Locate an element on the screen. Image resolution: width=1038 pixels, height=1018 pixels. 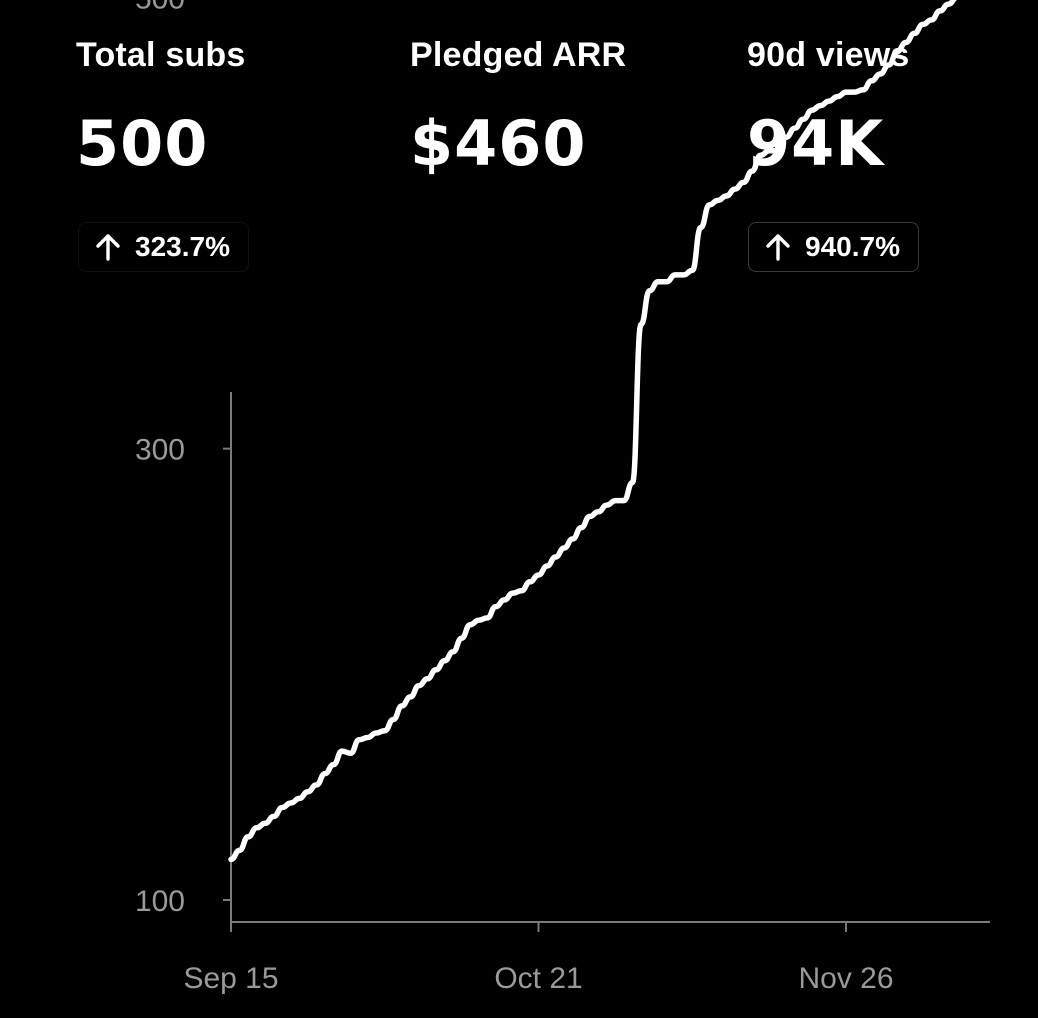
y-tick-label: 500 is located at coordinates (160, 7).